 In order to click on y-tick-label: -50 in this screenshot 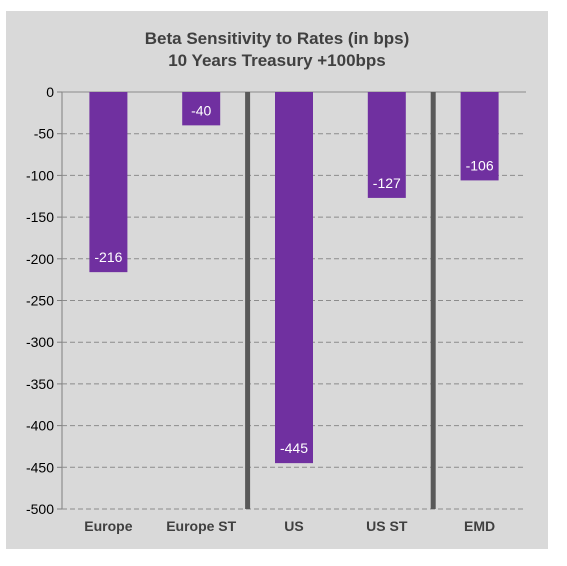, I will do `click(44, 134)`.